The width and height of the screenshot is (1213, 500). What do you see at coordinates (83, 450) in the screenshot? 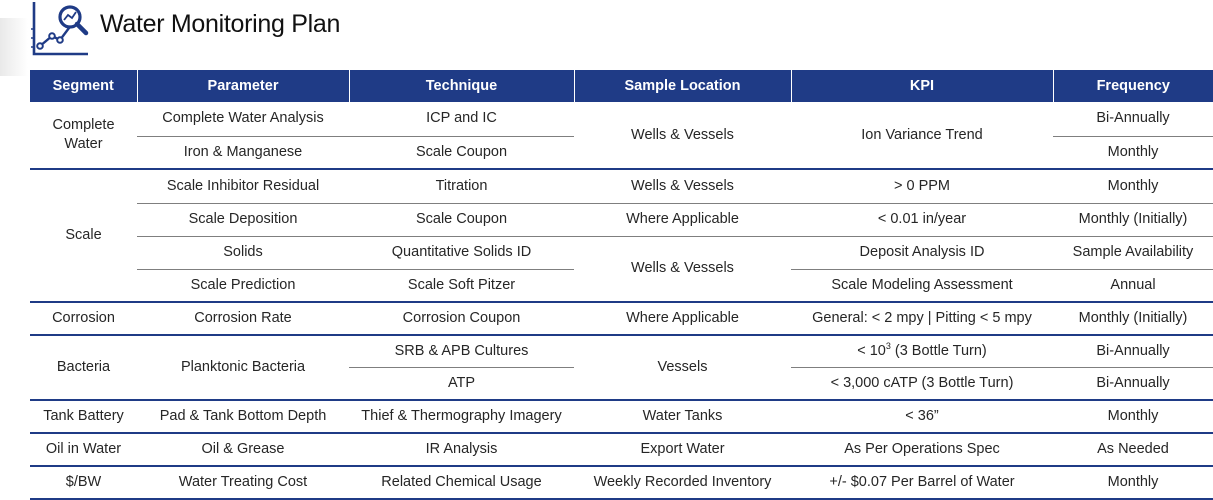
I see `segment-cell: Oil in Water` at bounding box center [83, 450].